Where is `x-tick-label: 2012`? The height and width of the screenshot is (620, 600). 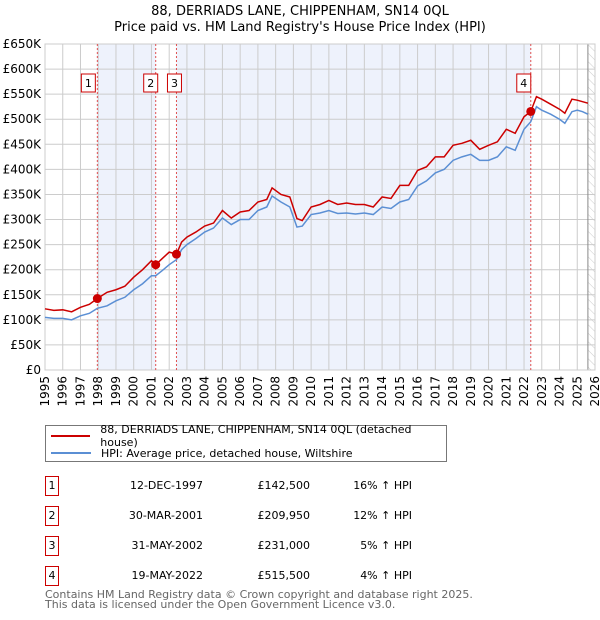 x-tick-label: 2012 is located at coordinates (347, 391).